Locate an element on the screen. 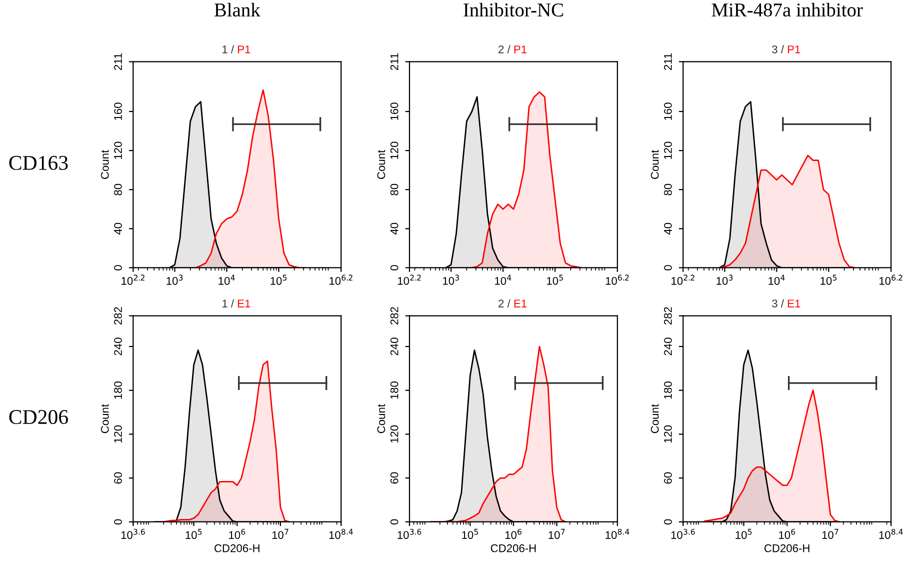 This screenshot has height=566, width=912. text: CD206 is located at coordinates (38, 417).